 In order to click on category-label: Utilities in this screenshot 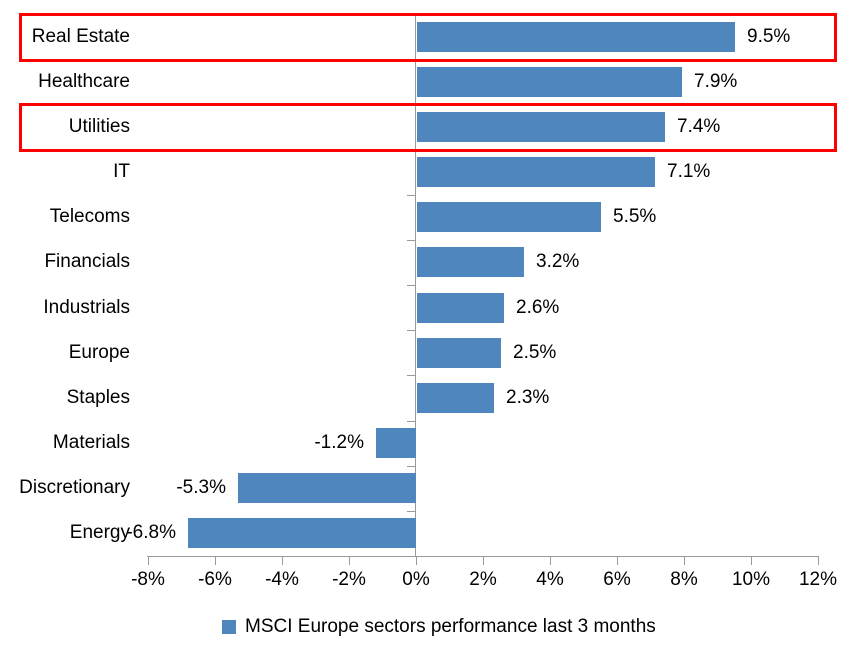, I will do `click(99, 126)`.